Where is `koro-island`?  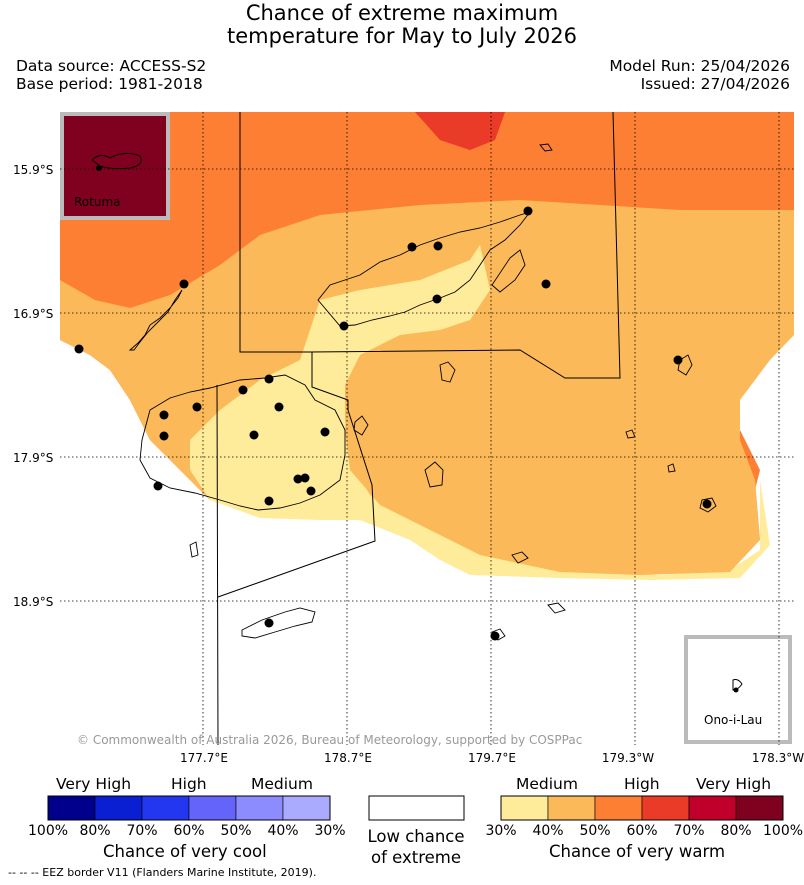
koro-island is located at coordinates (447, 372).